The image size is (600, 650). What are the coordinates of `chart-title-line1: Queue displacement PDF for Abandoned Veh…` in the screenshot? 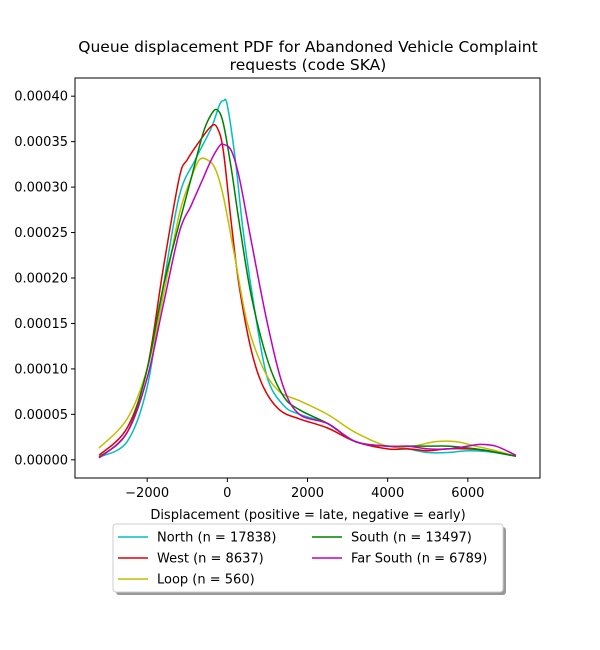 It's located at (307, 47).